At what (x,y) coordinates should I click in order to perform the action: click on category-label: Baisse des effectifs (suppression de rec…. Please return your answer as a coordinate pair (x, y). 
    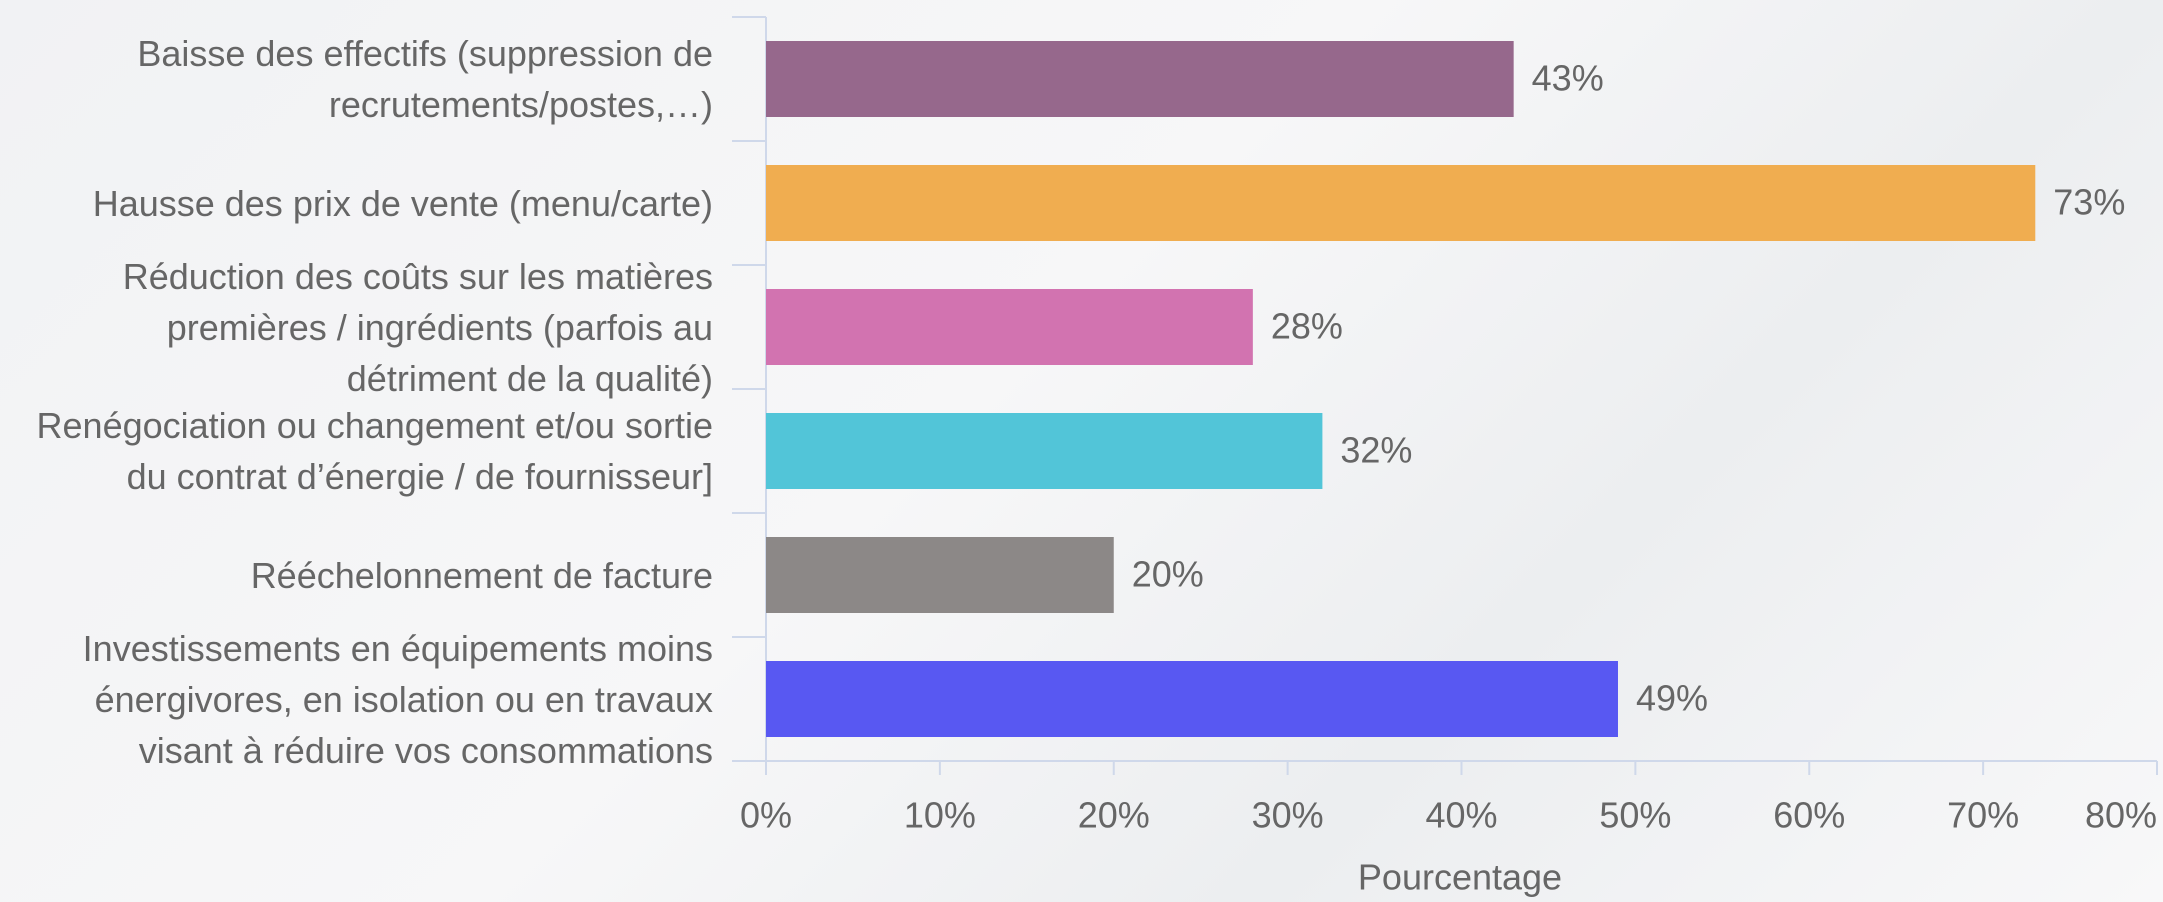
    Looking at the image, I should click on (425, 79).